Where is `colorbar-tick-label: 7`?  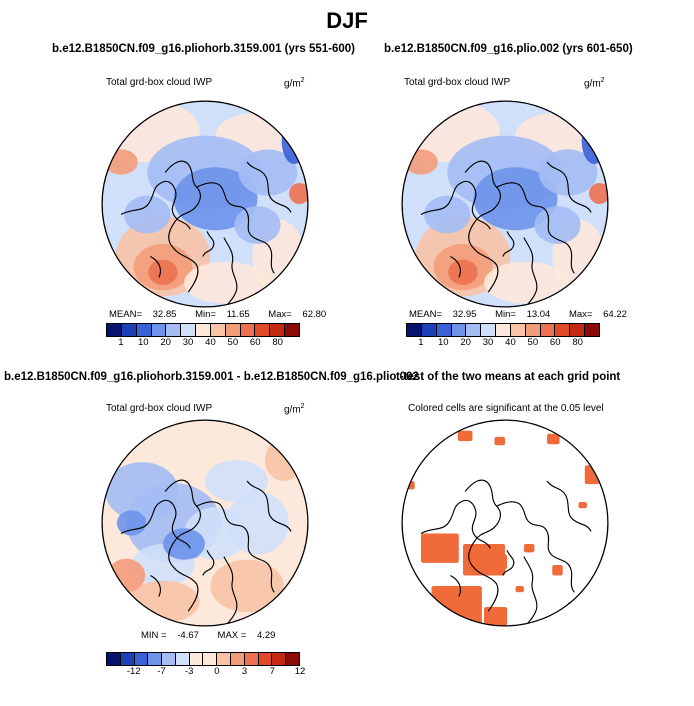
colorbar-tick-label: 7 is located at coordinates (272, 671).